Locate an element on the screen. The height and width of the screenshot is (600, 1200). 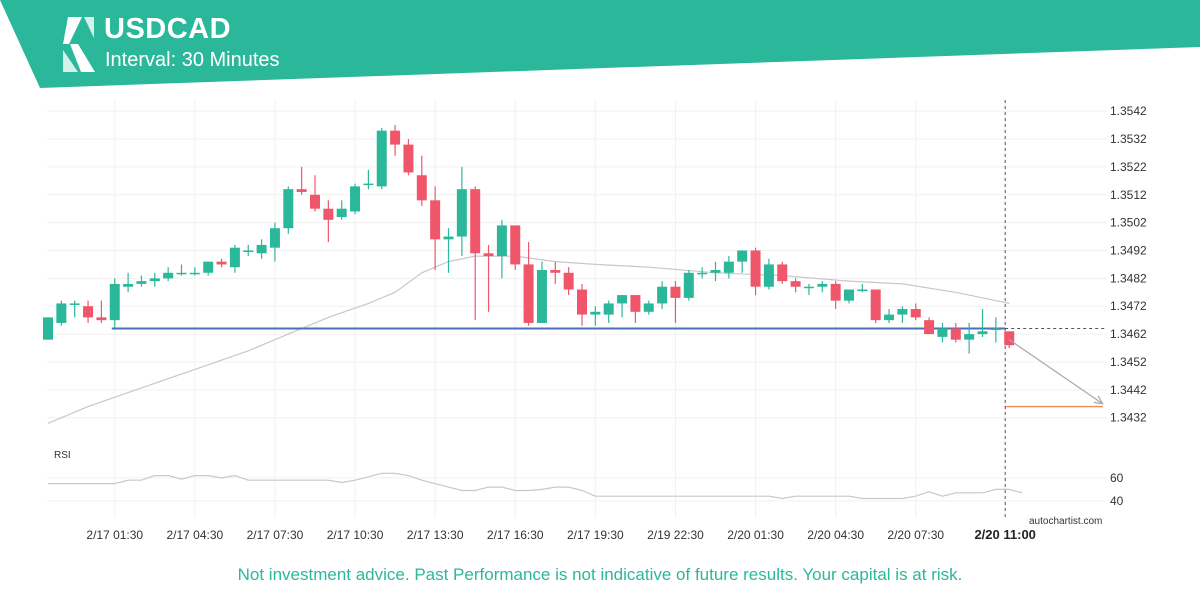
watermark: autochartist.com is located at coordinates (1065, 521).